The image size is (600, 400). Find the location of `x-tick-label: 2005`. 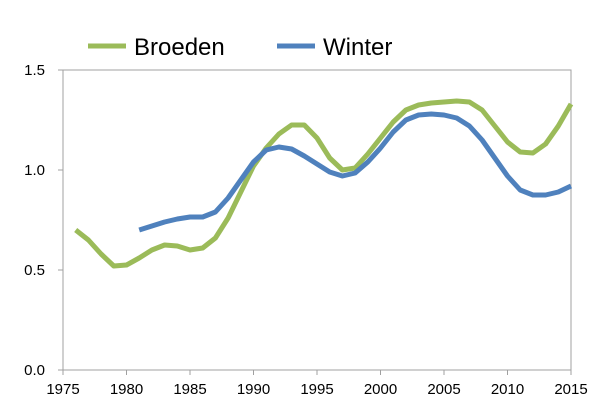

x-tick-label: 2005 is located at coordinates (443, 389).